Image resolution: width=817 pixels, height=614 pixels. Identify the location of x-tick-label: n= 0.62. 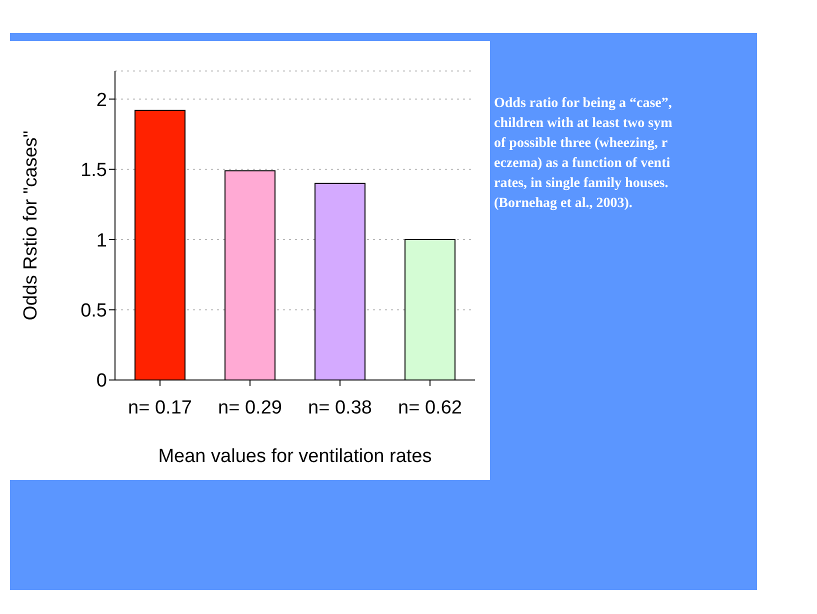
(430, 407).